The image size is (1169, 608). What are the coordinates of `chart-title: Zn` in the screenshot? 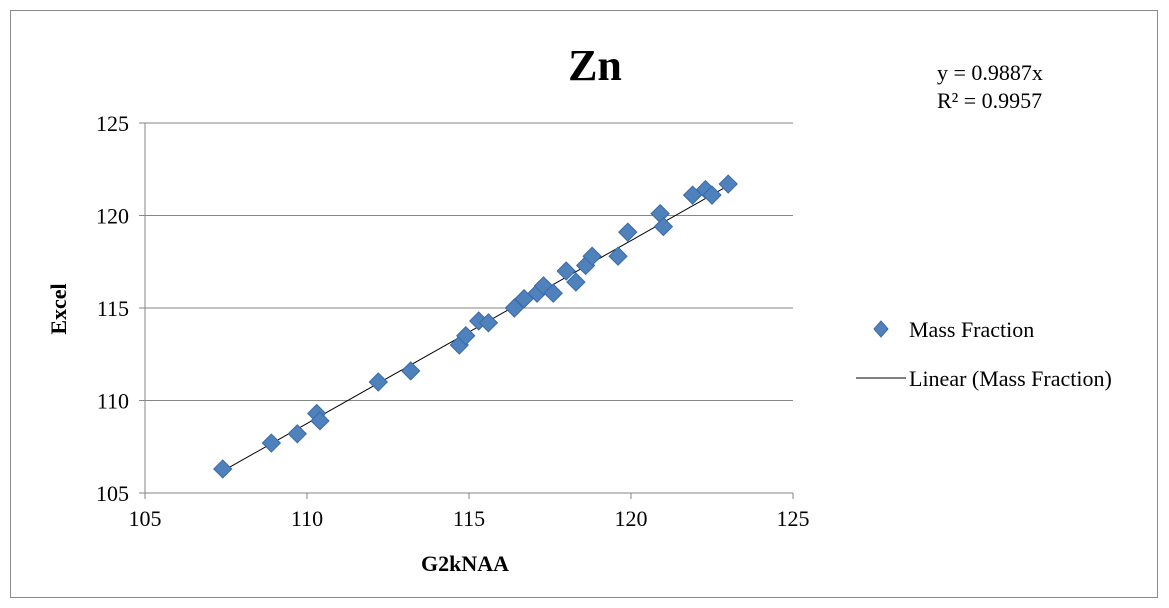 It's located at (595, 65).